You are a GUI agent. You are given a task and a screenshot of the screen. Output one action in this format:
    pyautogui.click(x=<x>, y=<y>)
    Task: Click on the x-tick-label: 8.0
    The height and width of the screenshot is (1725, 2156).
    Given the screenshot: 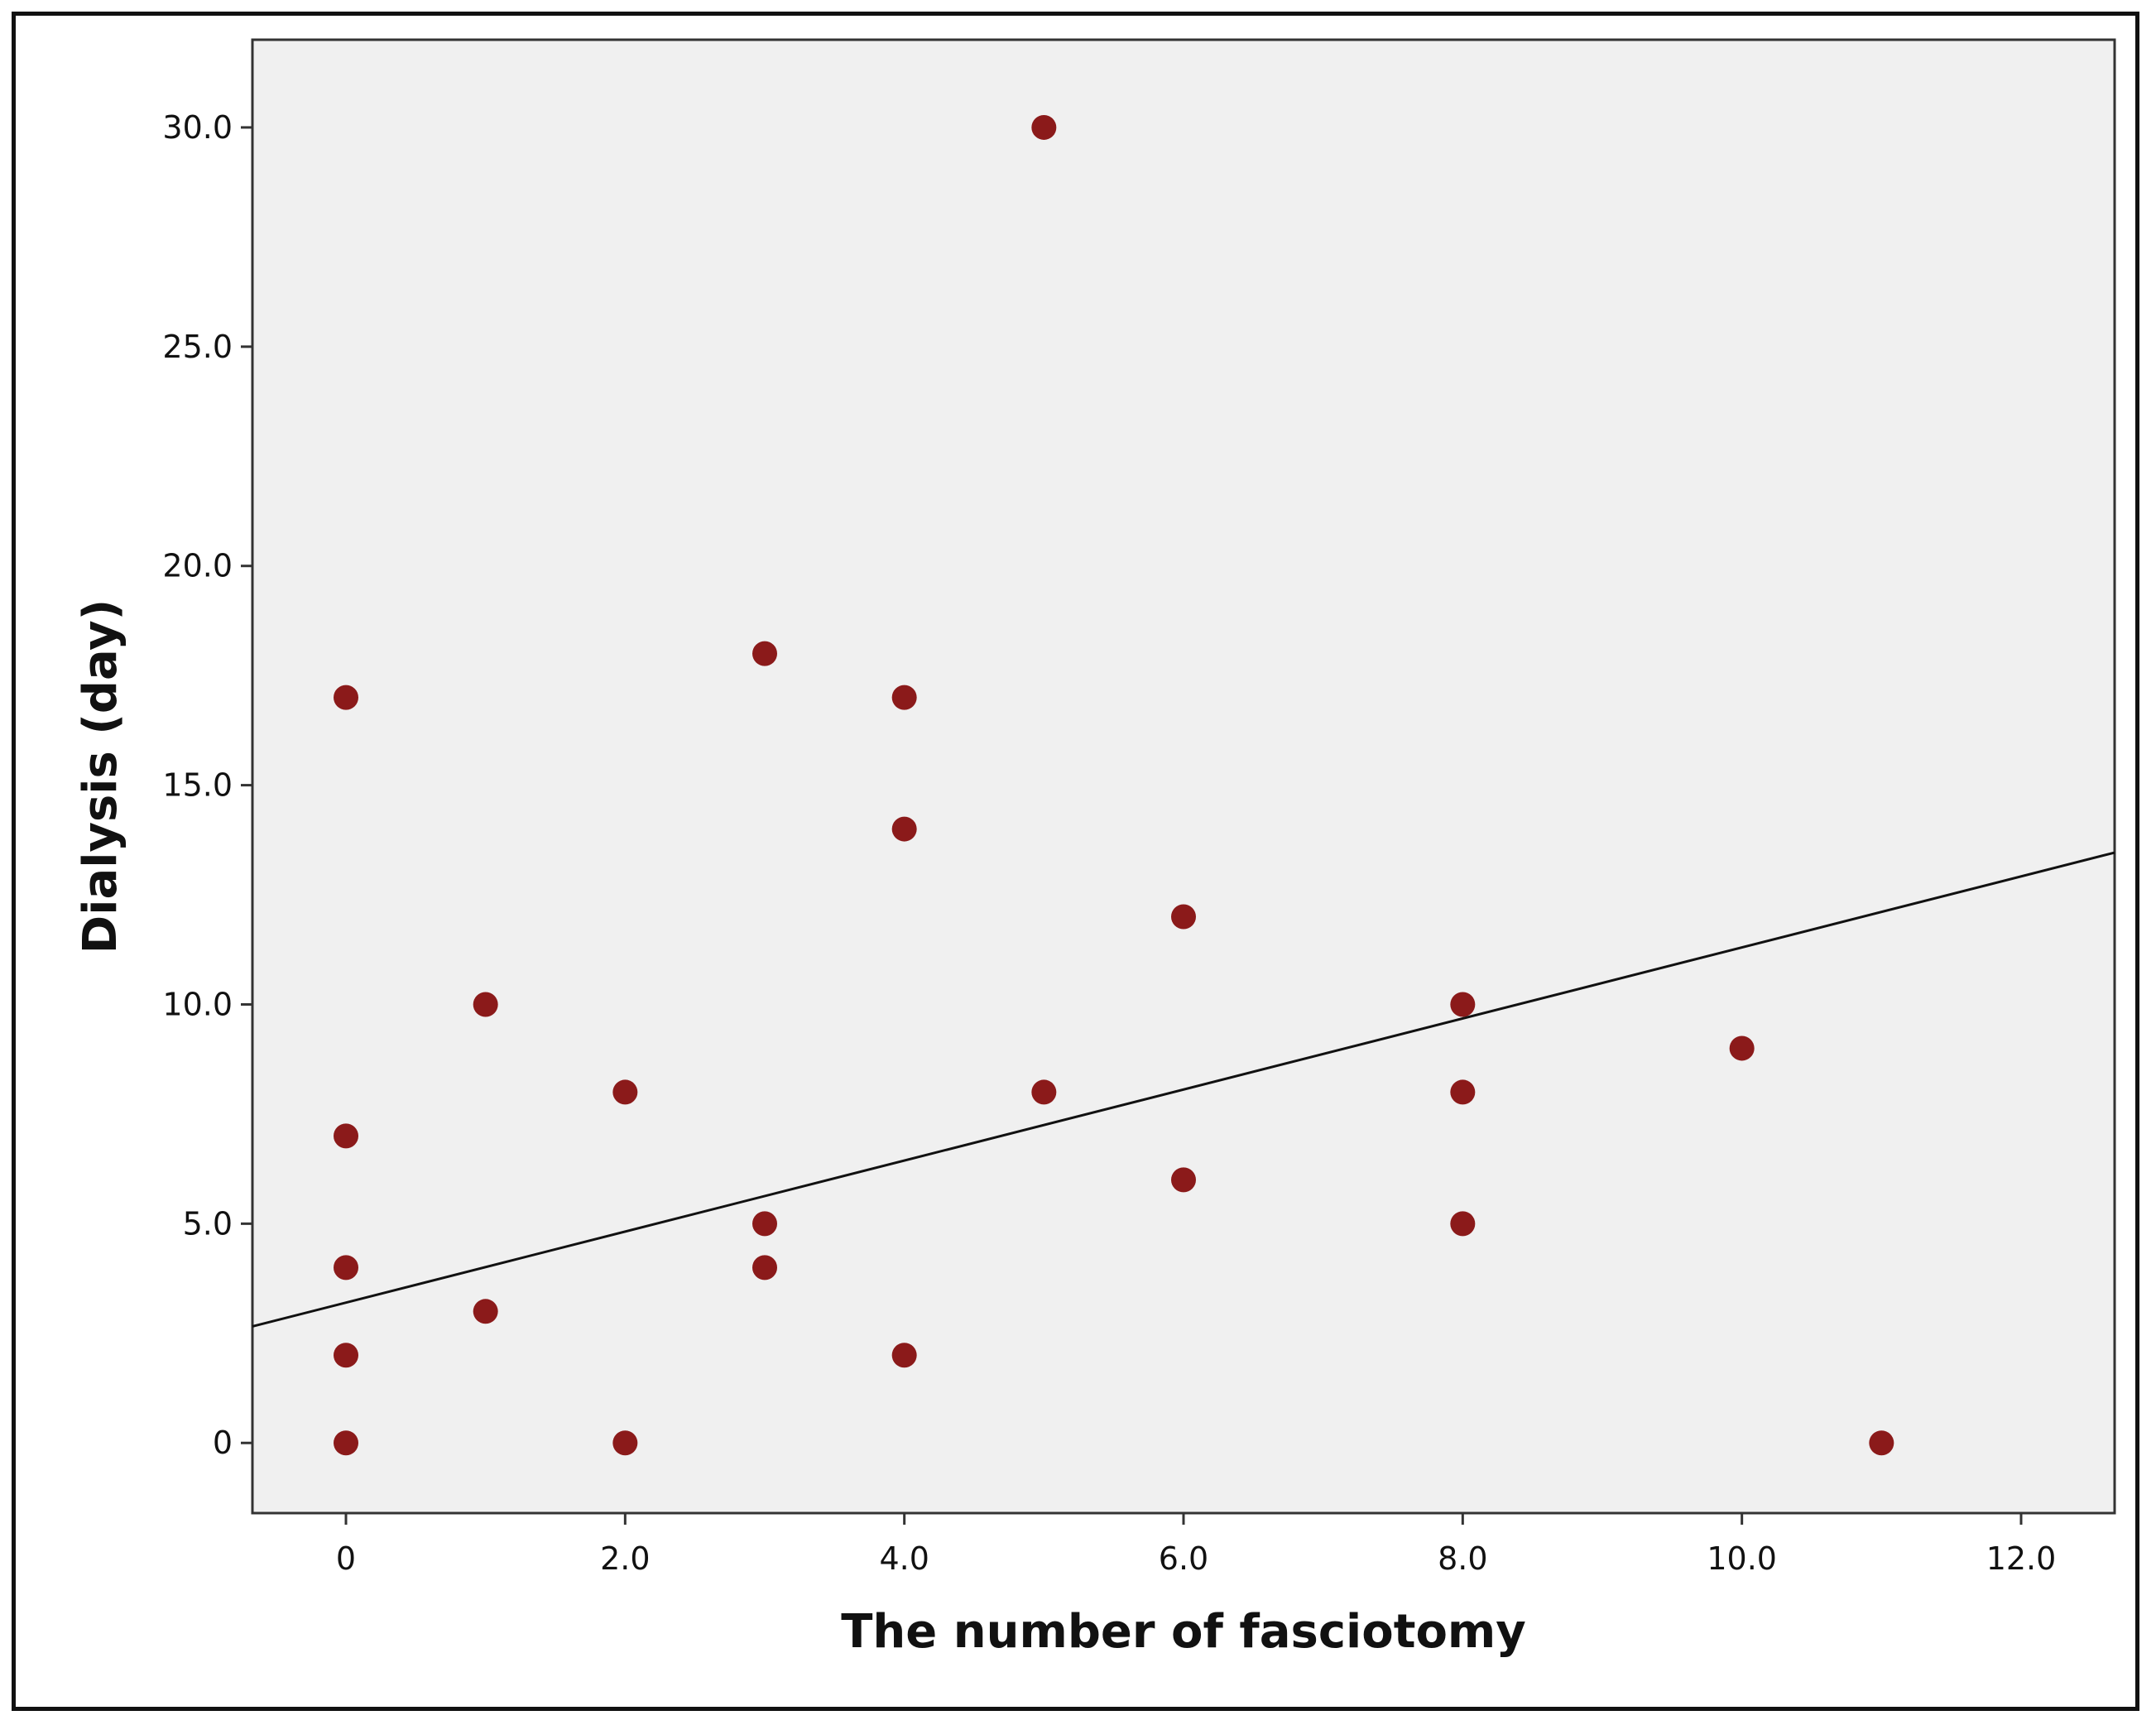 What is the action you would take?
    pyautogui.click(x=1462, y=1559)
    